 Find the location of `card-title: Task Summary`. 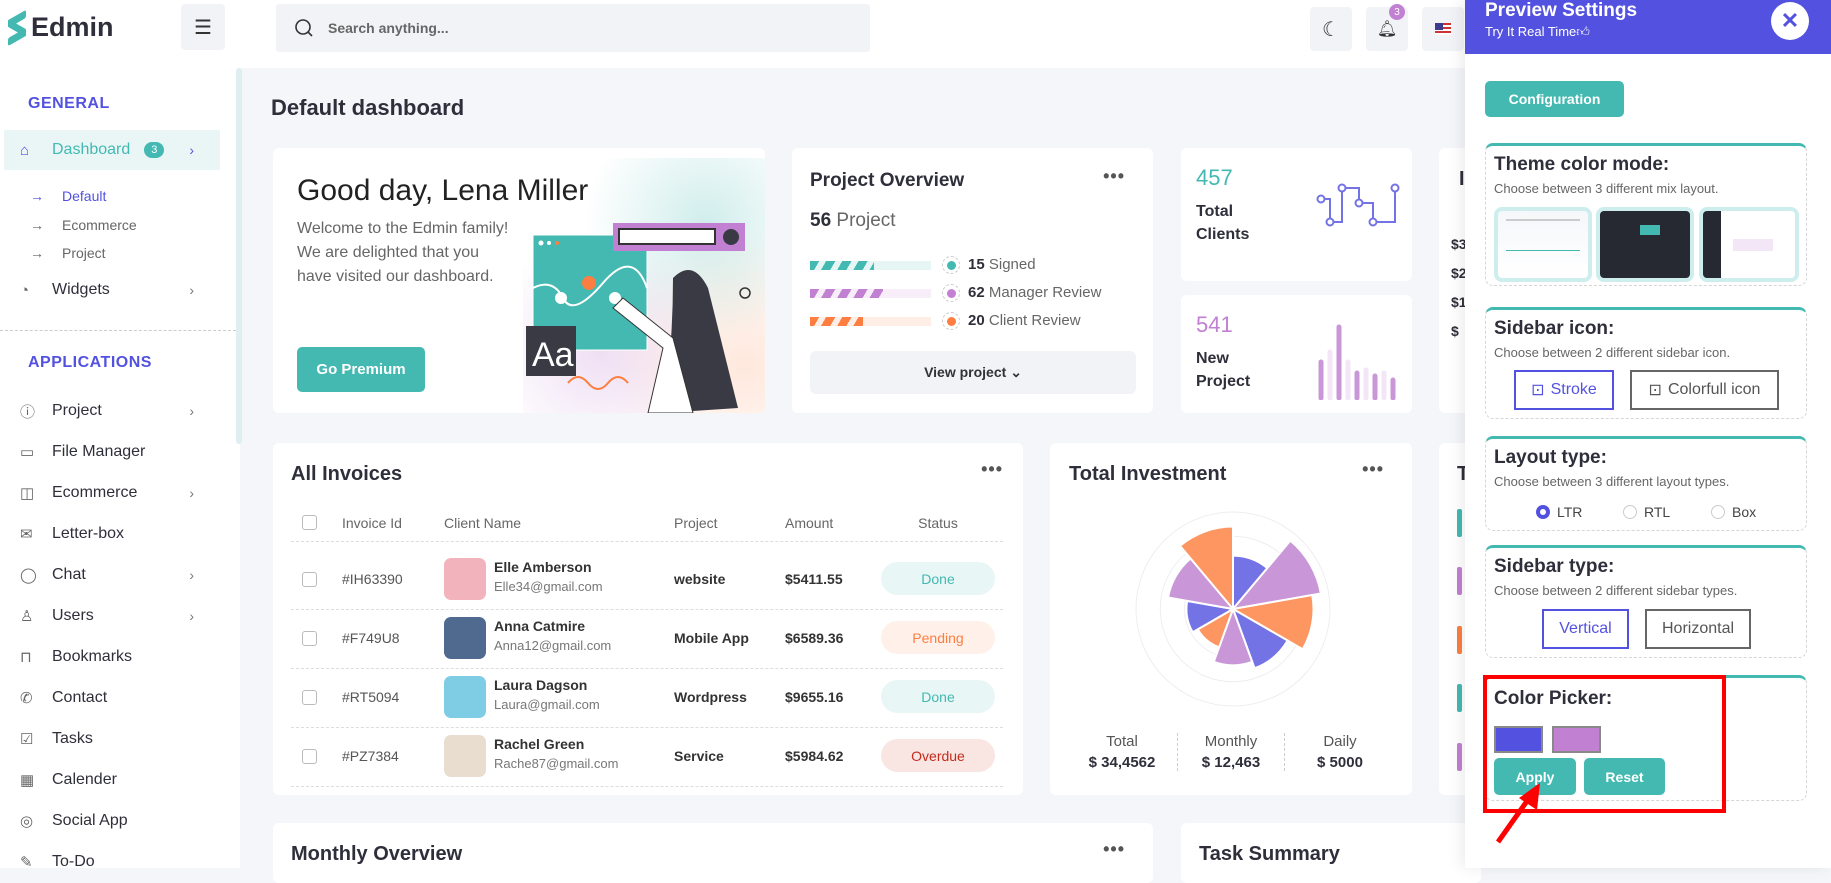

card-title: Task Summary is located at coordinates (1269, 854).